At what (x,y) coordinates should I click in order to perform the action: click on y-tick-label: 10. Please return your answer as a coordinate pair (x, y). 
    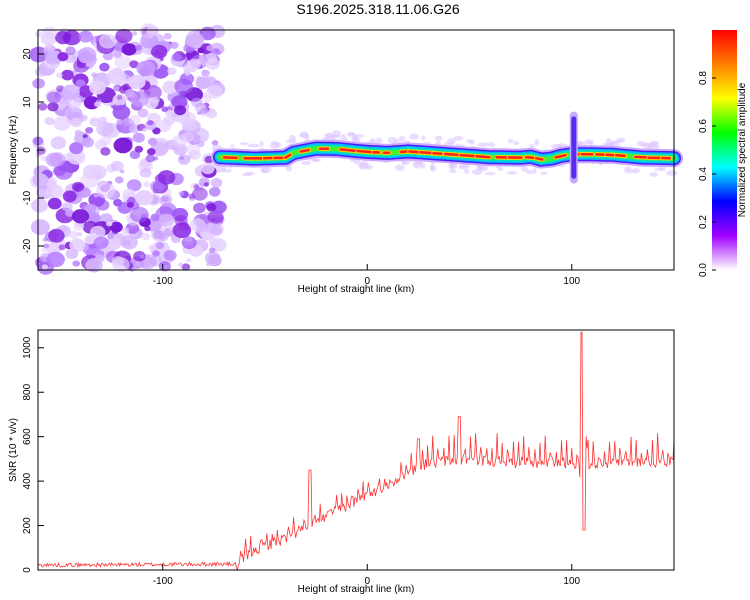
    Looking at the image, I should click on (27, 102).